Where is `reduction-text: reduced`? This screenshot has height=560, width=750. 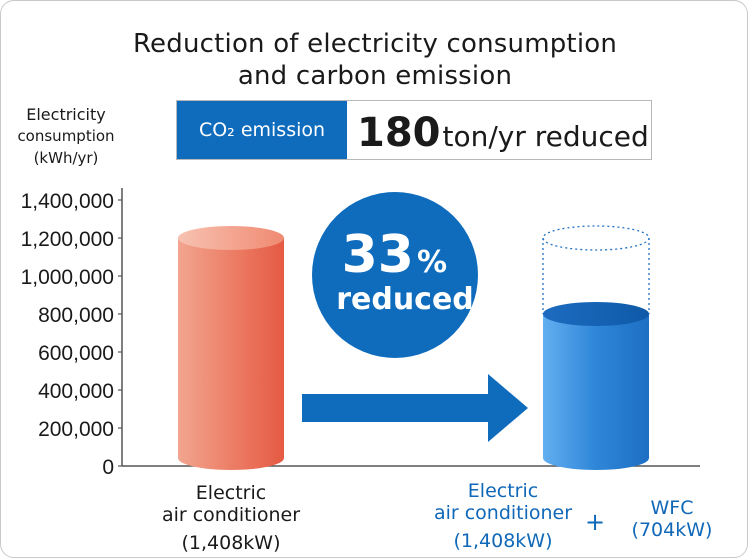 reduction-text: reduced is located at coordinates (405, 299).